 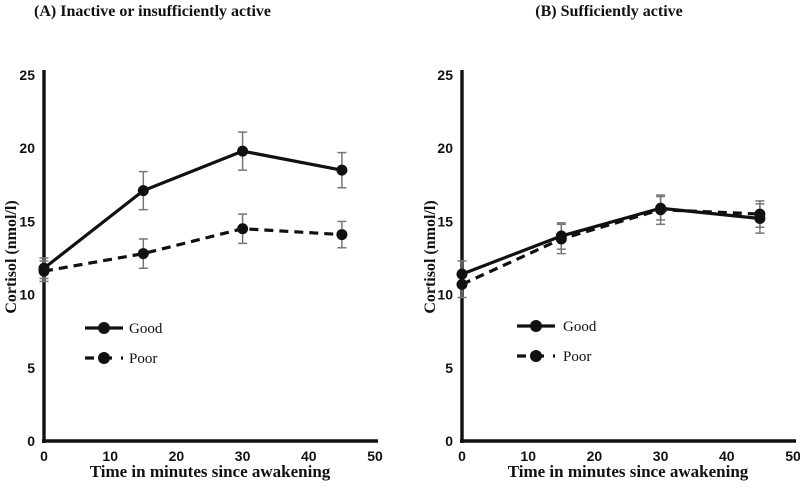 What do you see at coordinates (628, 471) in the screenshot?
I see `panel-b-x-axis-label: Time in minutes since awakening` at bounding box center [628, 471].